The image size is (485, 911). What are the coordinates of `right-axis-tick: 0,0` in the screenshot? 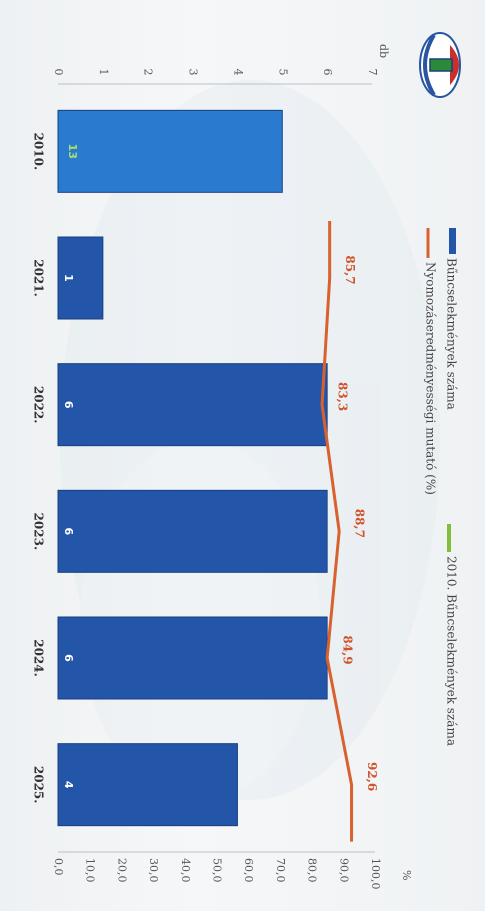 It's located at (58, 867).